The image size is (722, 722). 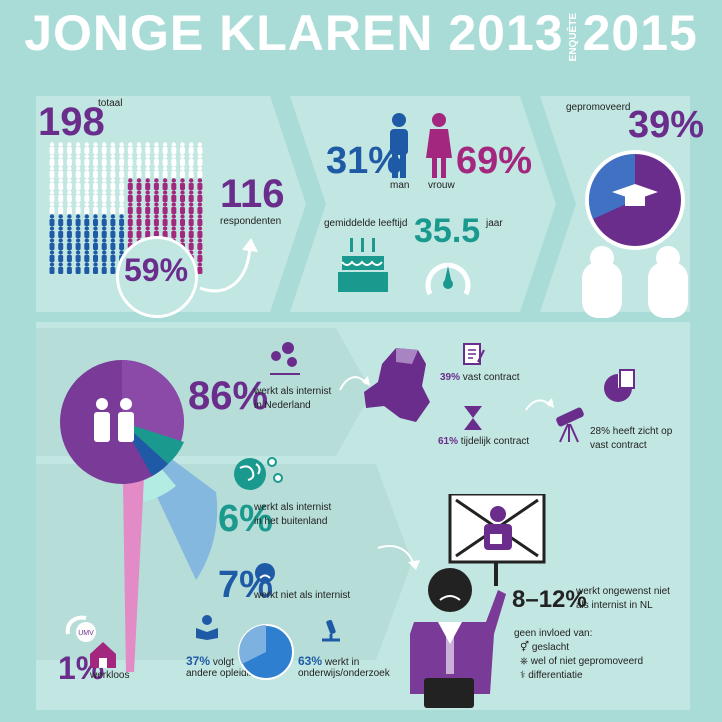 I want to click on page-title: JONGE KLAREN 2013 ENQUÊTE2015, so click(x=361, y=33).